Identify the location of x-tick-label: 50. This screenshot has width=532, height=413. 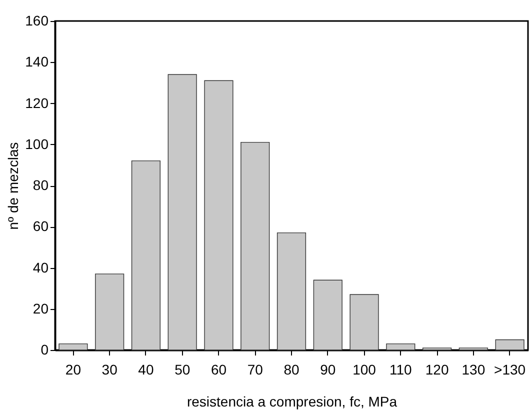
(182, 370).